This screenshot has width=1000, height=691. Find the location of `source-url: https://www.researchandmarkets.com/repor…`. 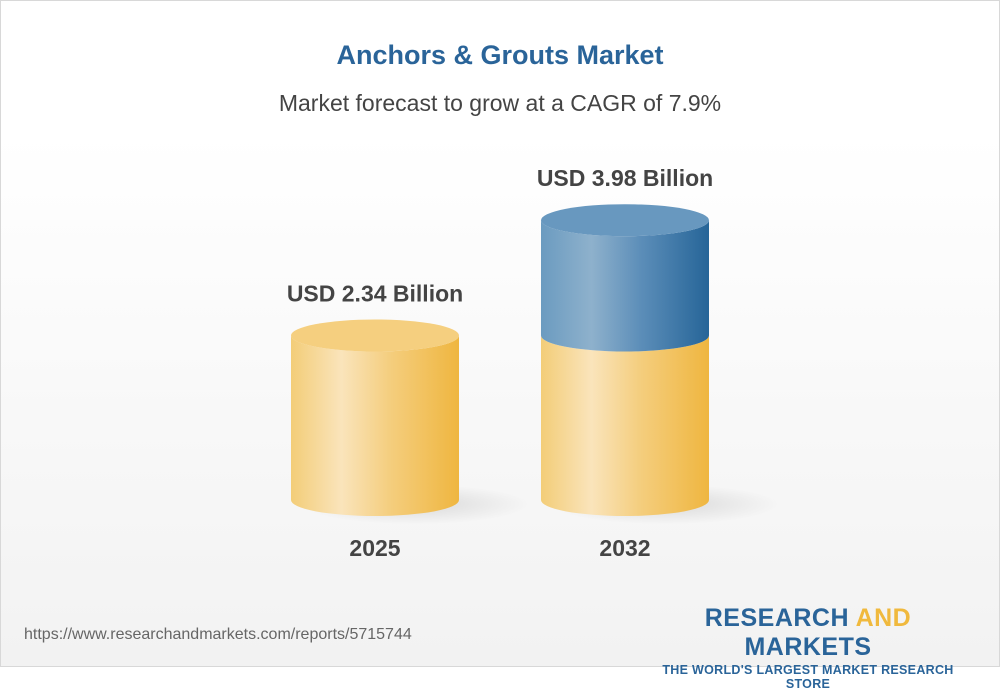

source-url: https://www.researchandmarkets.com/repor… is located at coordinates (218, 634).